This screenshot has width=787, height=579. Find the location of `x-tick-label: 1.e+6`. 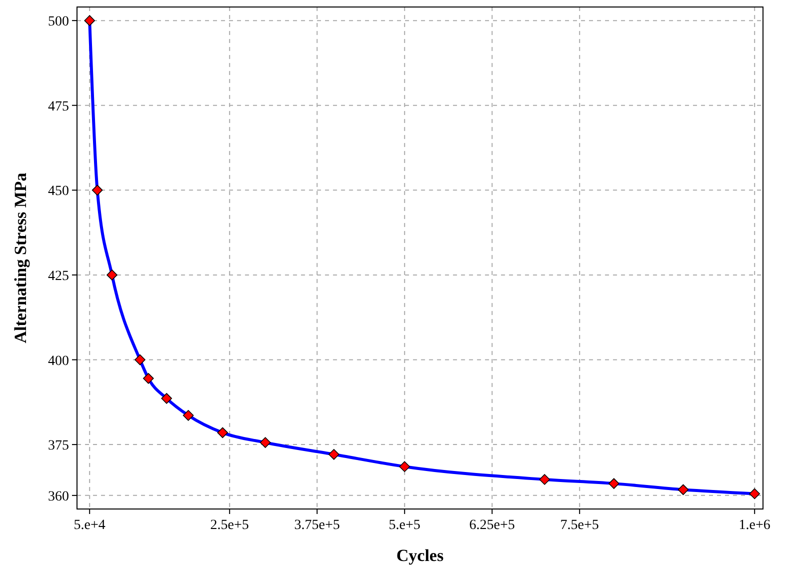

x-tick-label: 1.e+6 is located at coordinates (754, 525).